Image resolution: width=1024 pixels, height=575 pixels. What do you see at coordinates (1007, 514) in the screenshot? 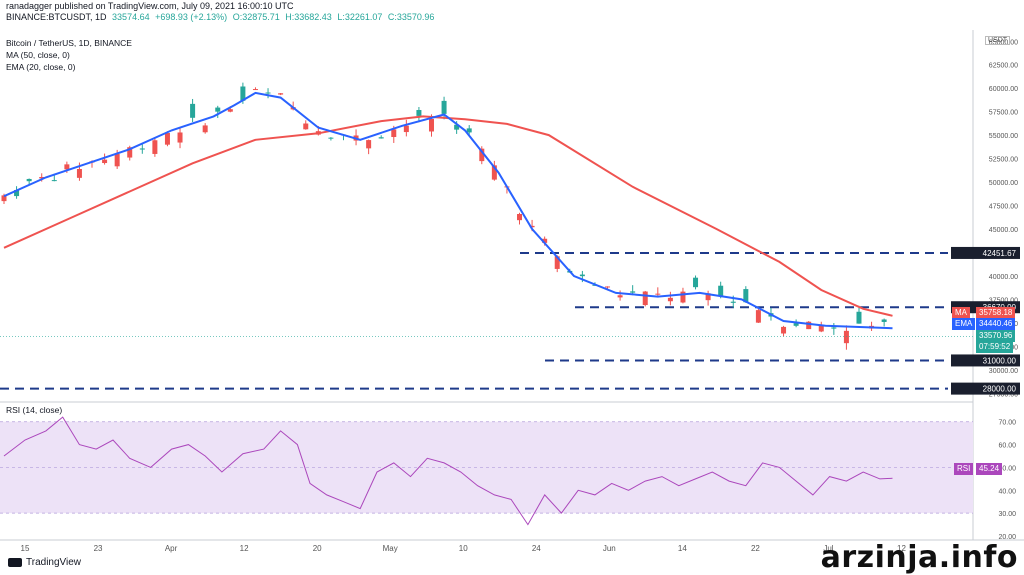
I see `rsi-tick-label: 30.00` at bounding box center [1007, 514].